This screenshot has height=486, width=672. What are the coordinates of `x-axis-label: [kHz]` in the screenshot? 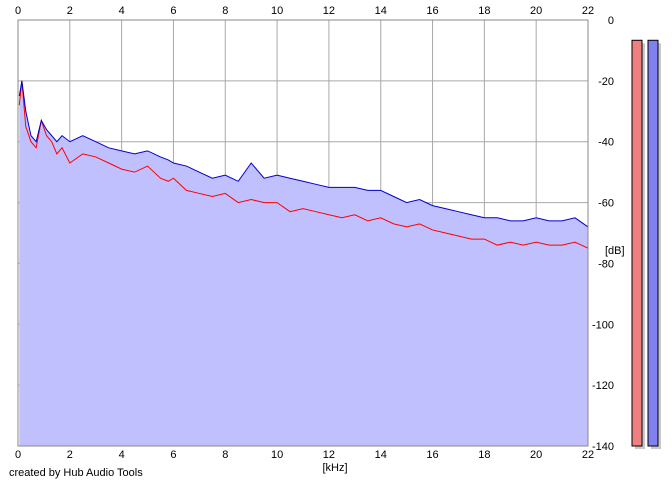 It's located at (334, 468).